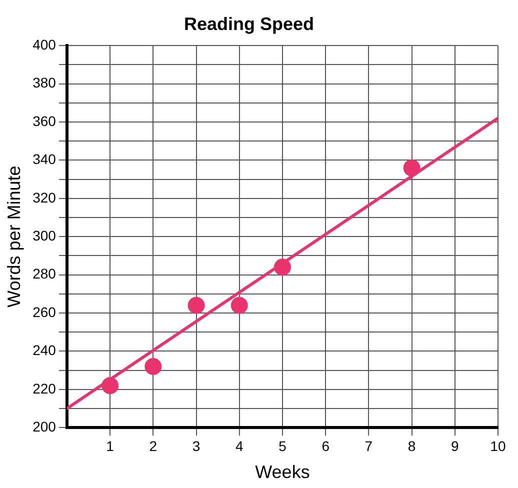 Image resolution: width=518 pixels, height=488 pixels. Describe the element at coordinates (326, 446) in the screenshot. I see `x-tick-label: 6` at that location.